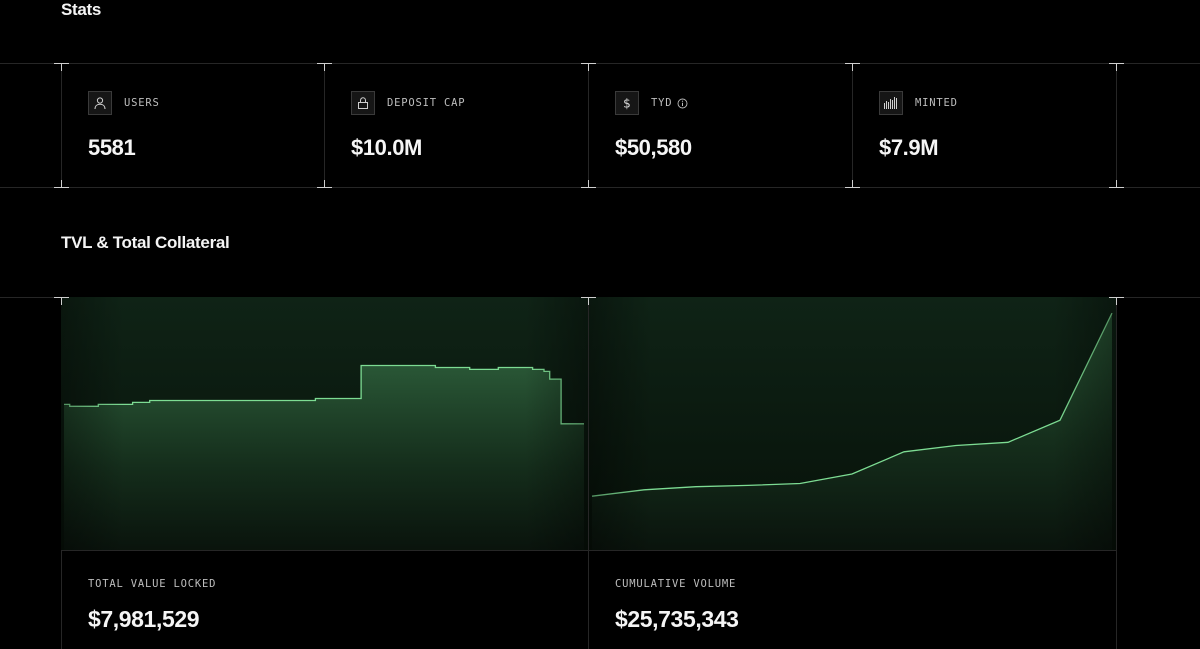  What do you see at coordinates (81, 9) in the screenshot?
I see `stats-title: Stats` at bounding box center [81, 9].